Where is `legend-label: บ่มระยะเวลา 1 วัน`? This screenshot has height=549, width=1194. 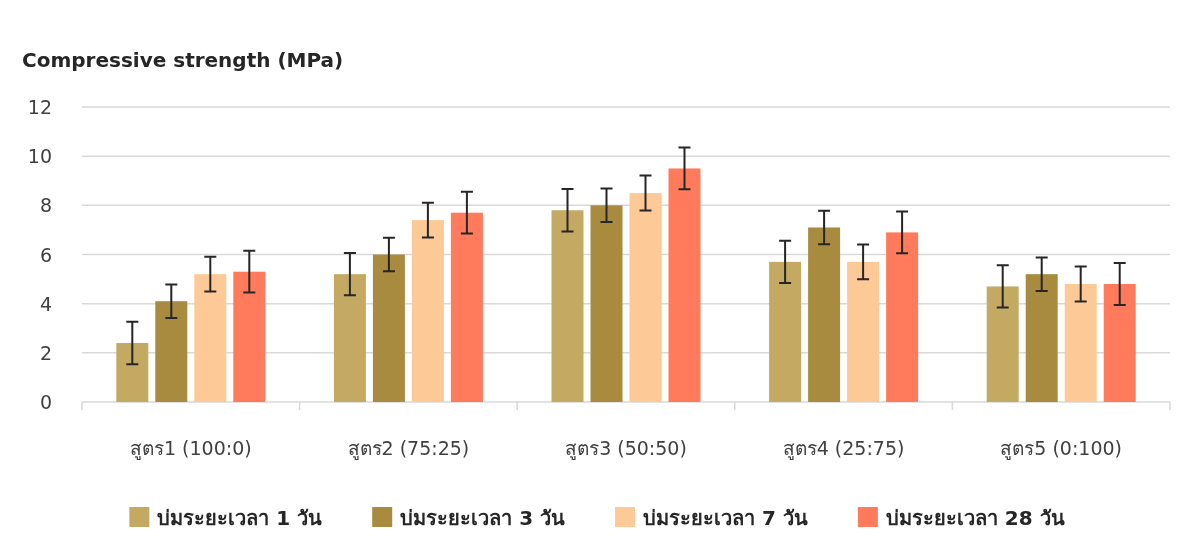 legend-label: บ่มระยะเวลา 1 วัน is located at coordinates (240, 518).